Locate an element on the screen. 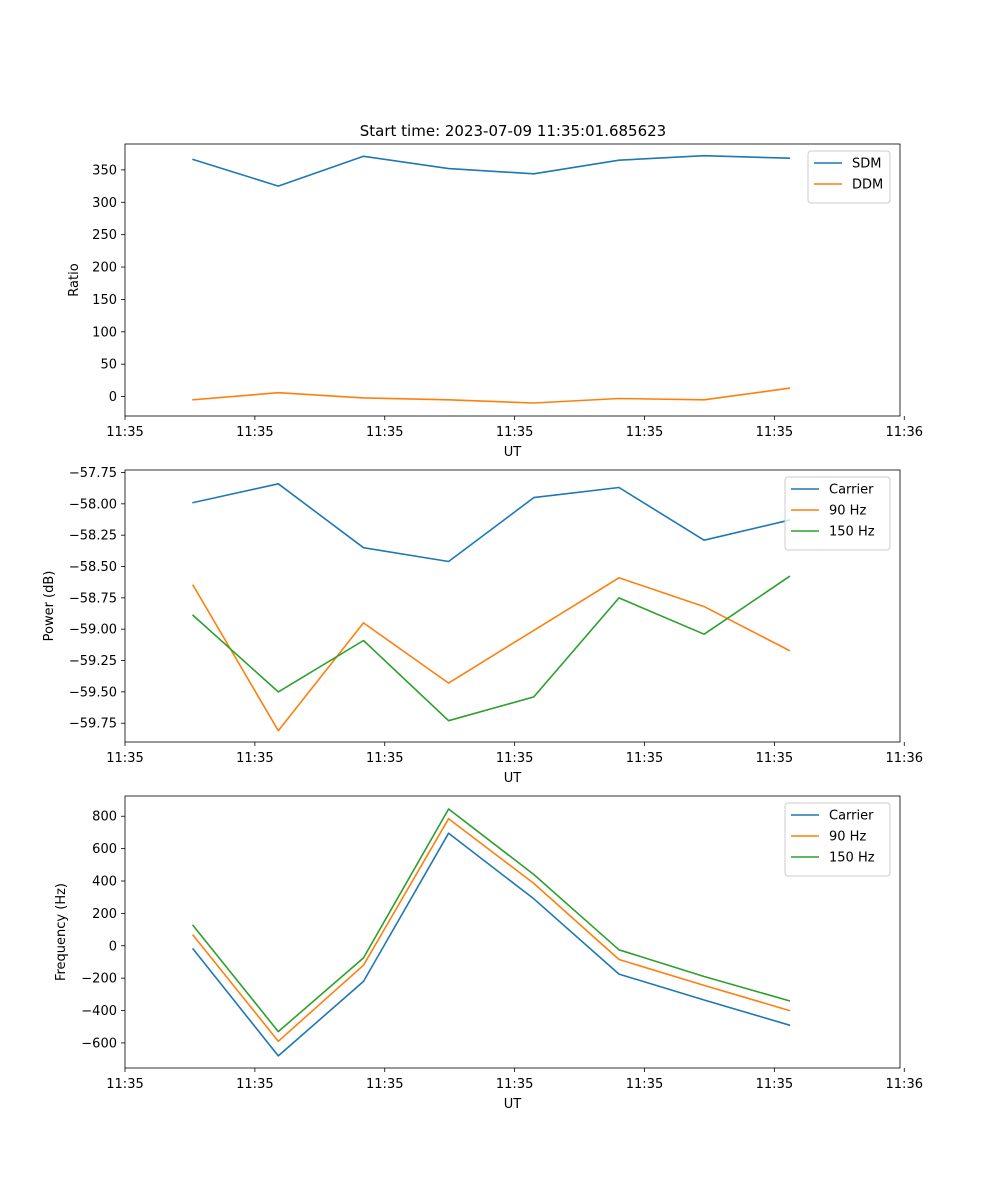 The image size is (1000, 1200). y-tick-label: −59.25 is located at coordinates (93, 661).